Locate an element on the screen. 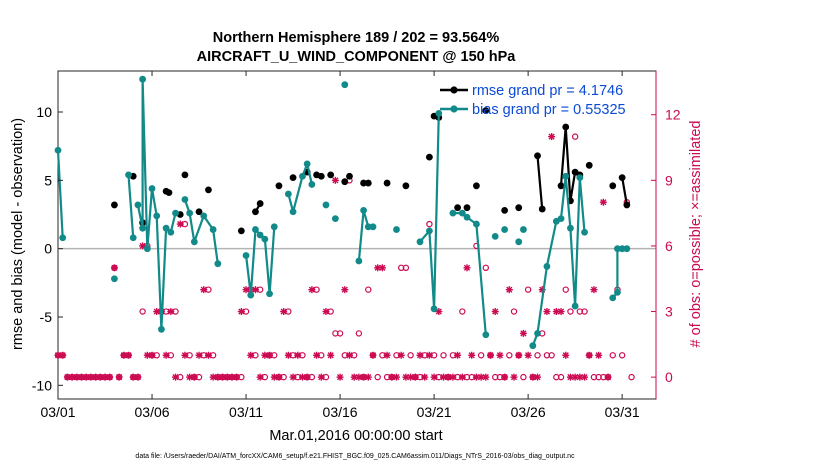 The height and width of the screenshot is (470, 830). y2-axis-label: # of obs: o=possible; ×=assimilated is located at coordinates (696, 234).